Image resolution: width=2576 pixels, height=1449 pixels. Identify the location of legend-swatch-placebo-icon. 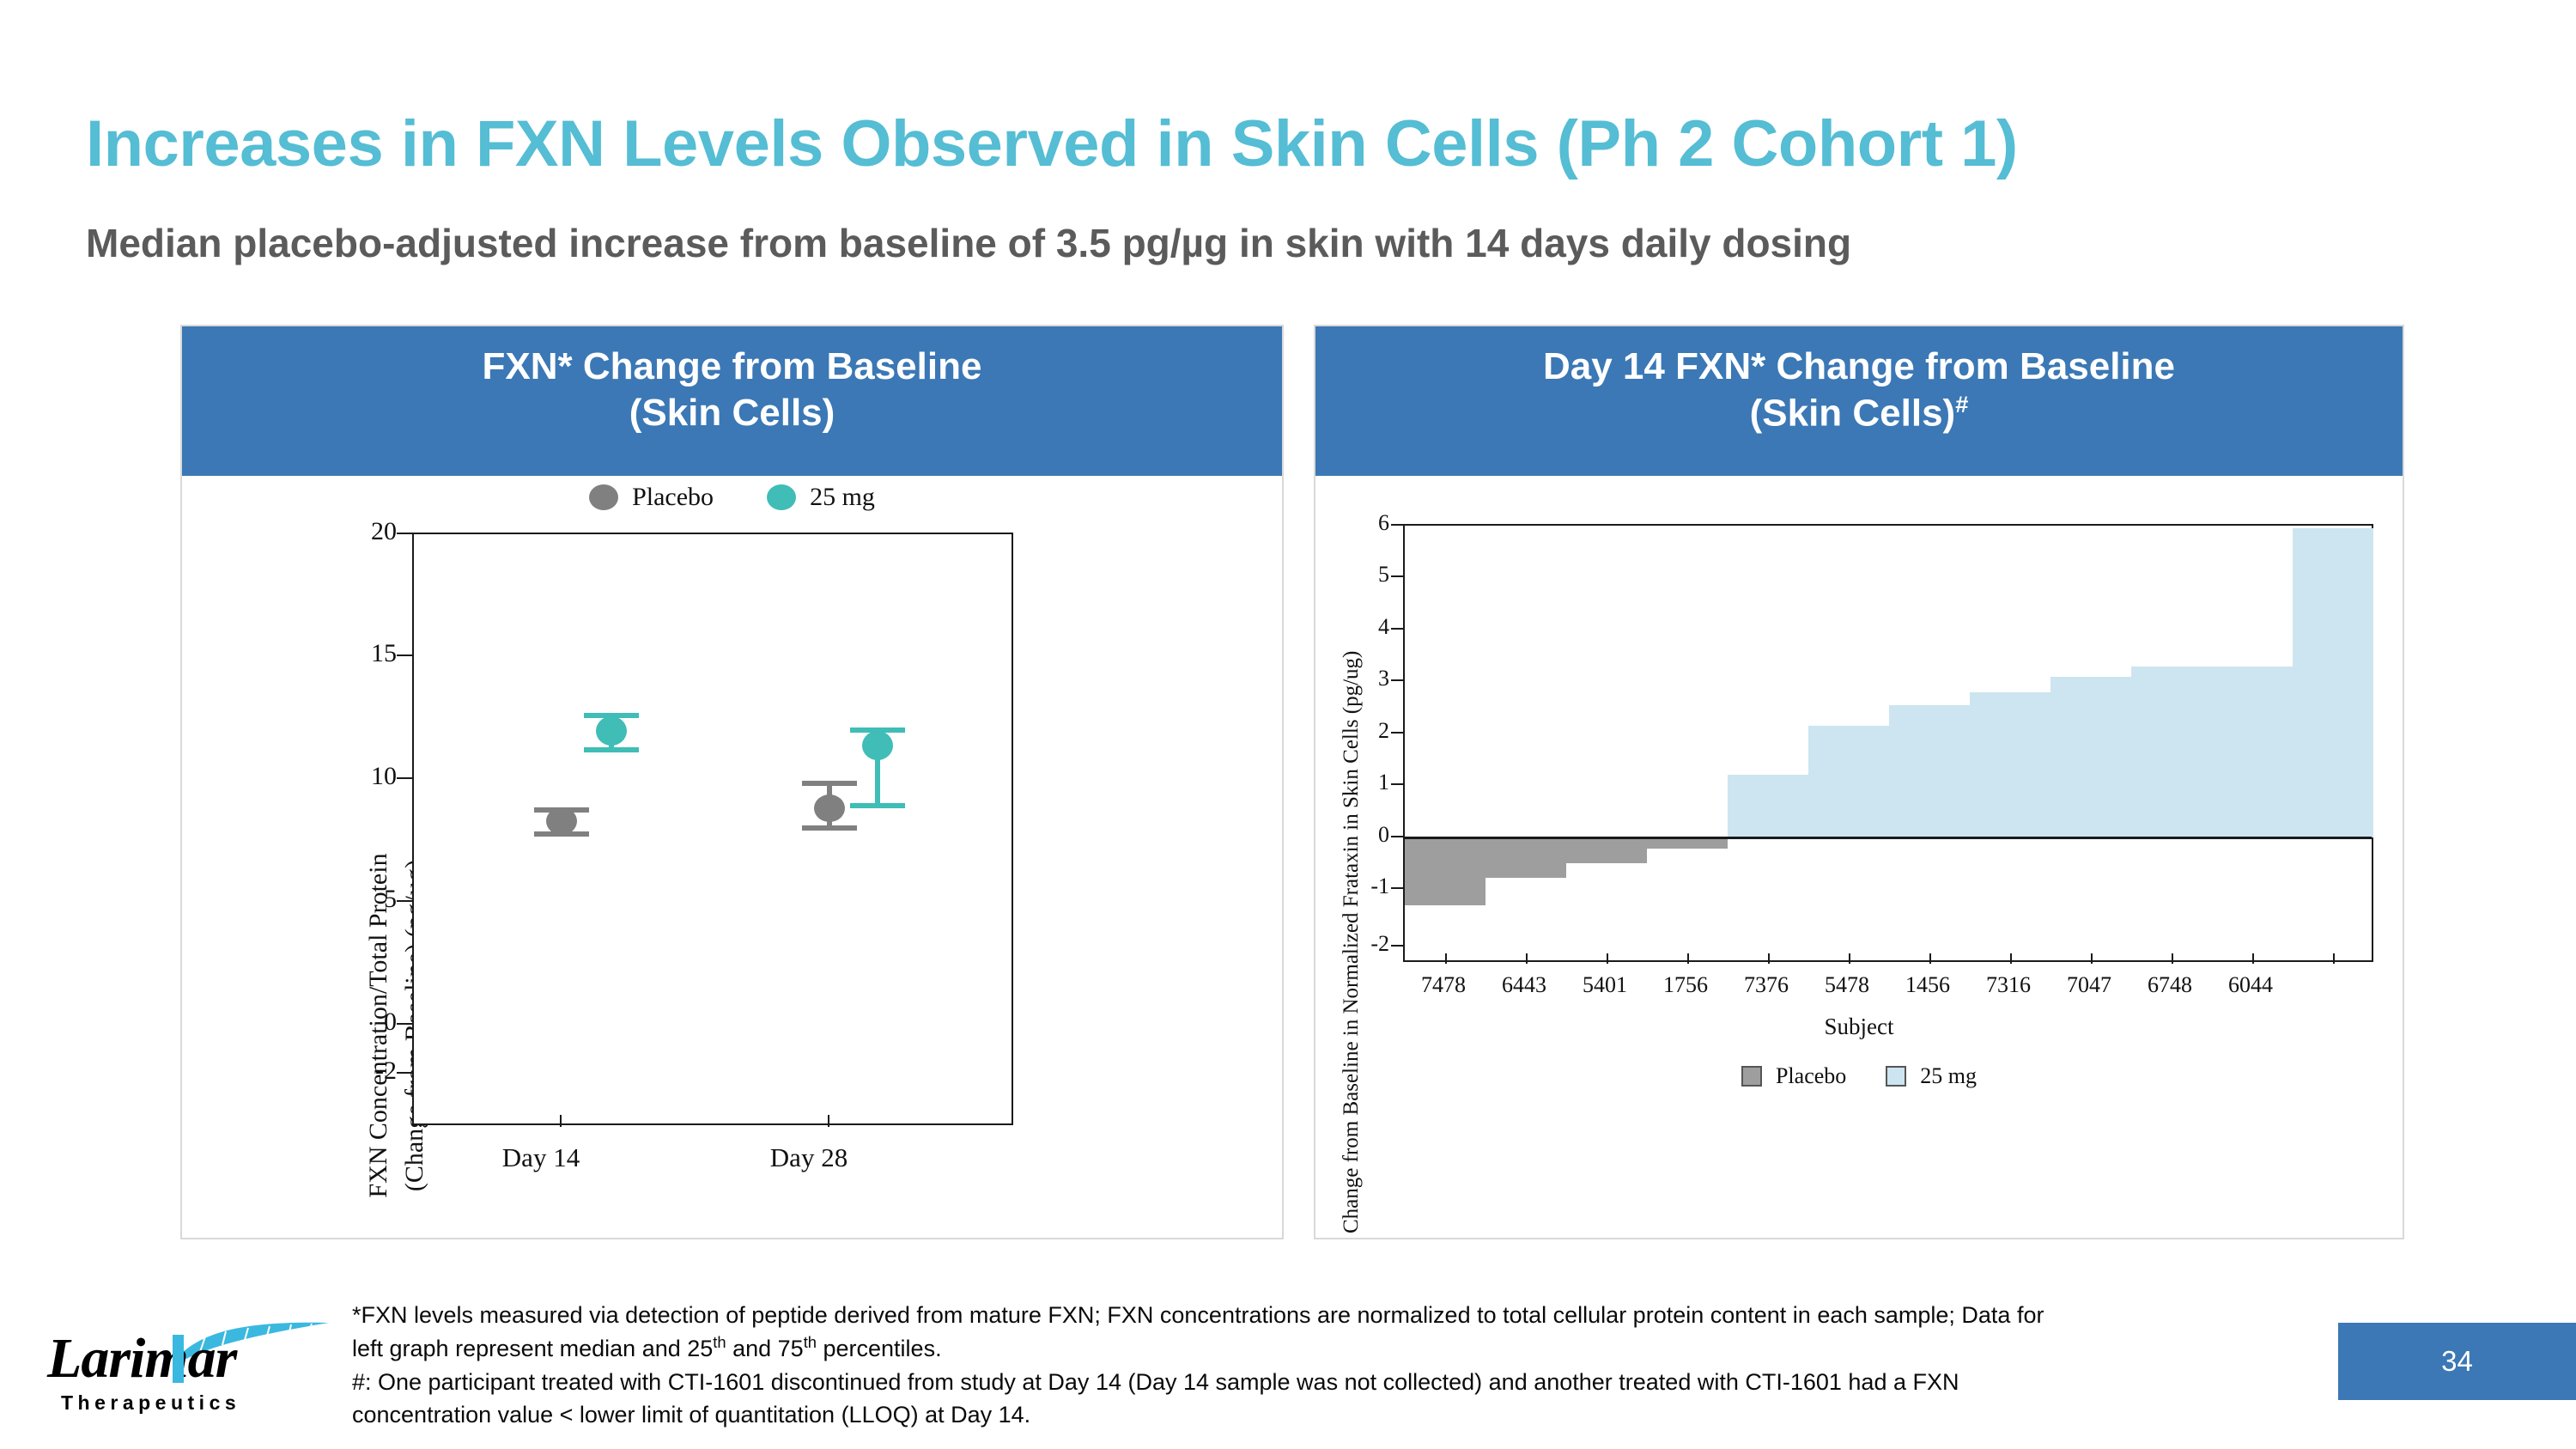
(1751, 1076).